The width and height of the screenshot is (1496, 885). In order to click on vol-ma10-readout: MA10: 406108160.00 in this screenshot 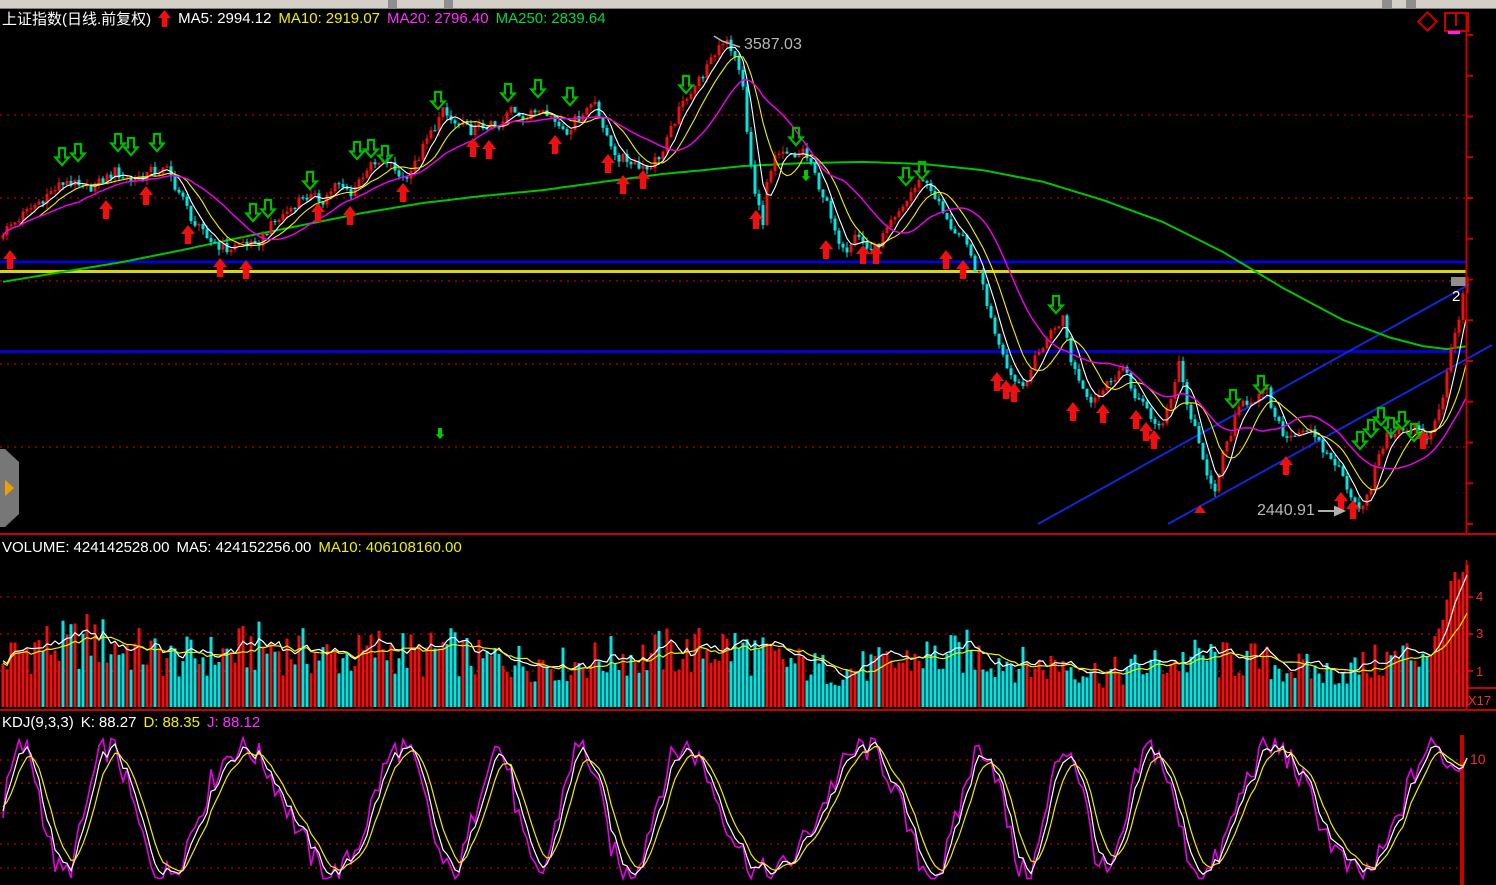, I will do `click(390, 547)`.